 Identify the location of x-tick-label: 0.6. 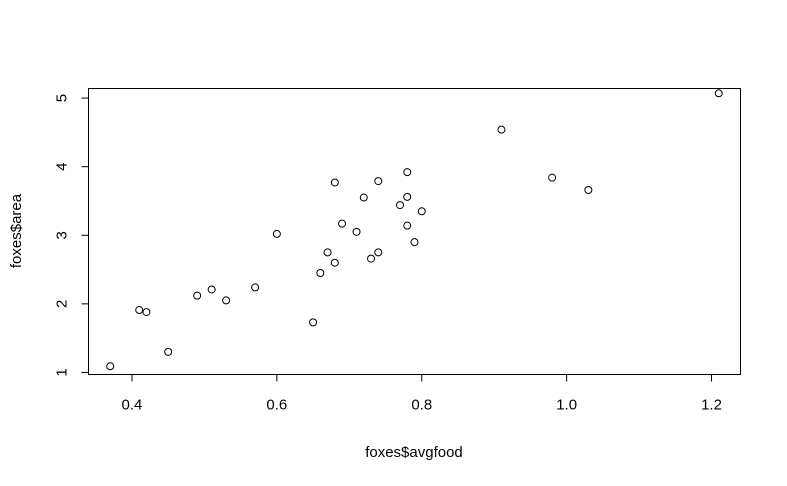
(276, 405).